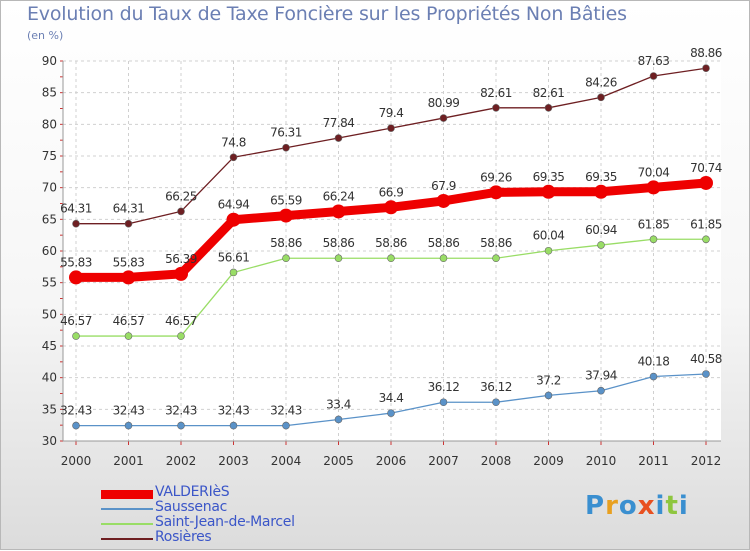  What do you see at coordinates (646, 506) in the screenshot?
I see `logo-letter: x` at bounding box center [646, 506].